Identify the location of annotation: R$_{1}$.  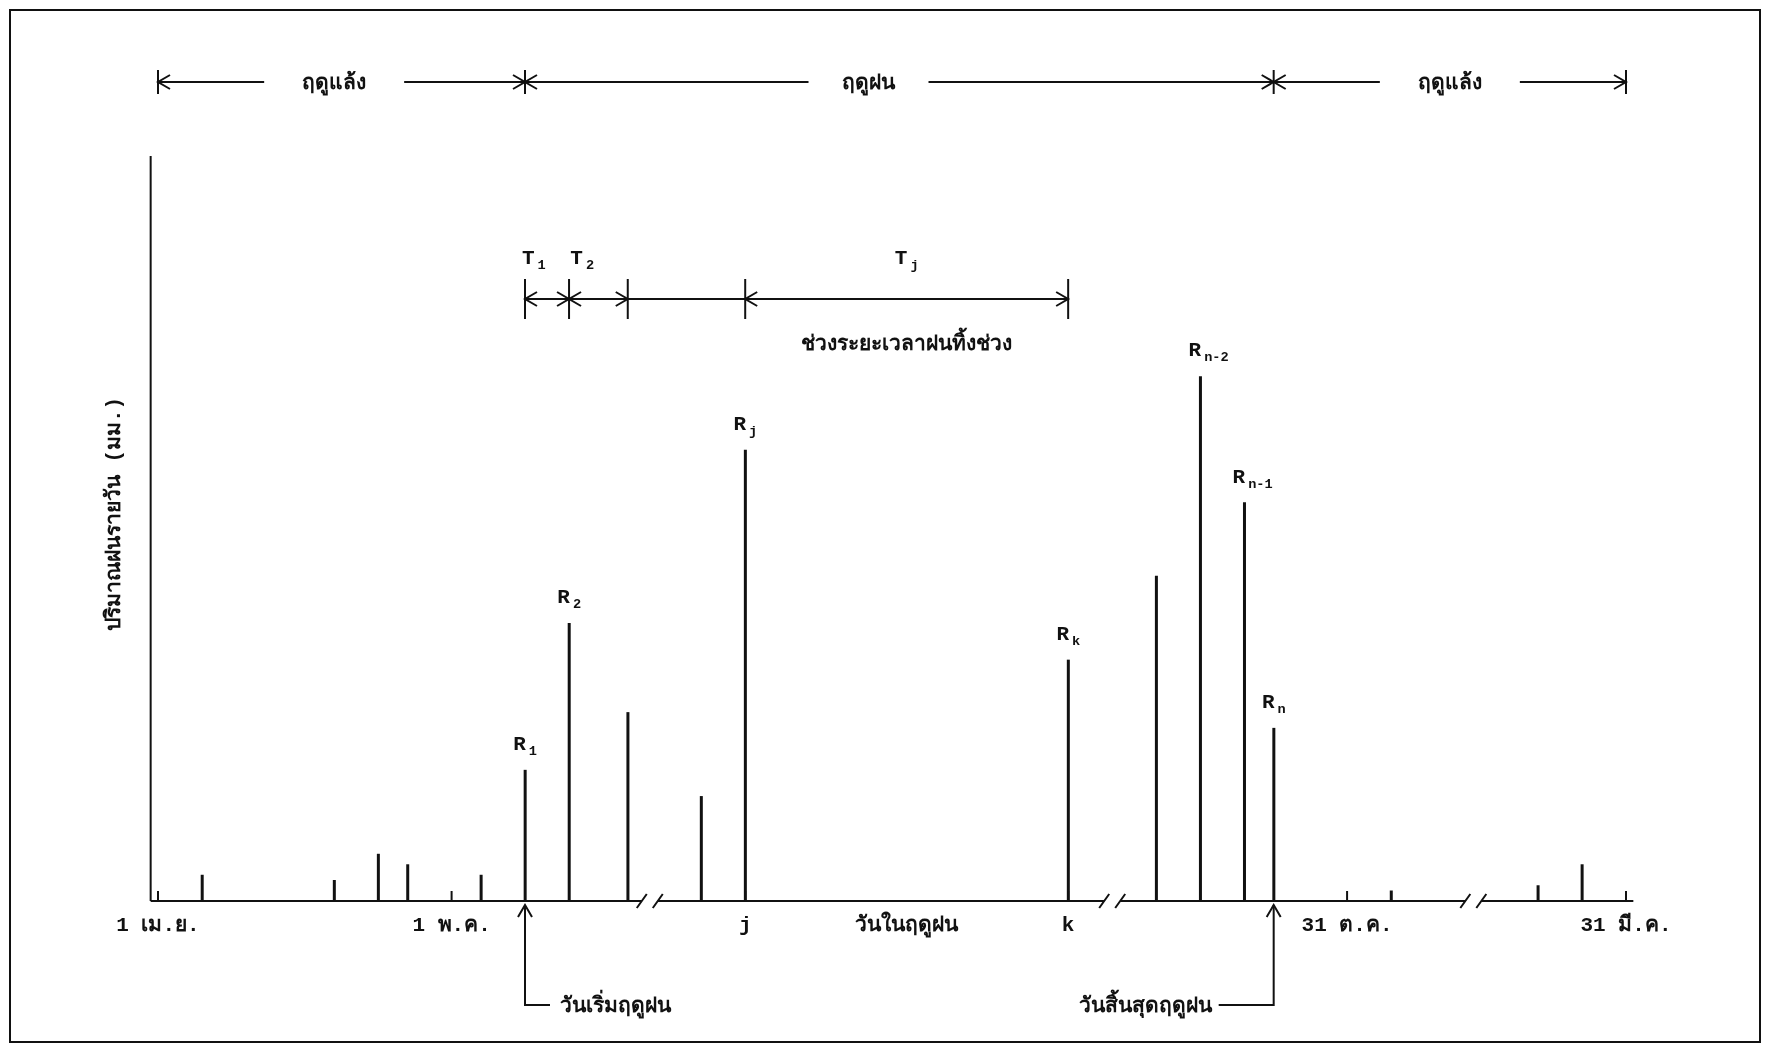
(525, 746).